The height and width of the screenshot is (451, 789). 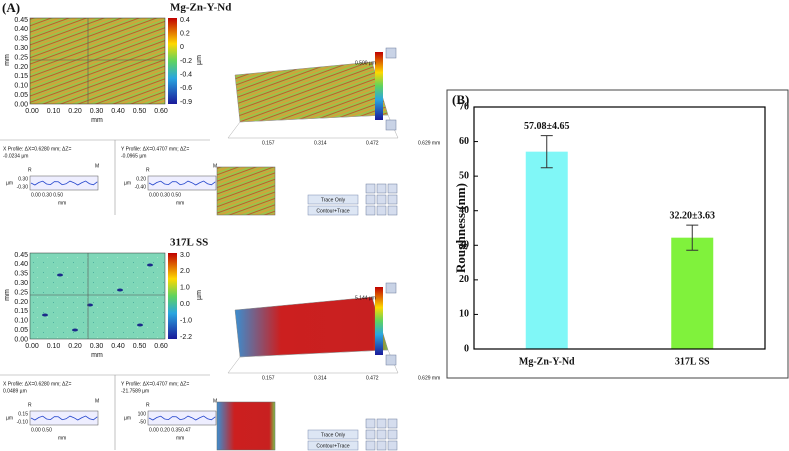 I want to click on colorbar-tick: 0.2, so click(x=185, y=34).